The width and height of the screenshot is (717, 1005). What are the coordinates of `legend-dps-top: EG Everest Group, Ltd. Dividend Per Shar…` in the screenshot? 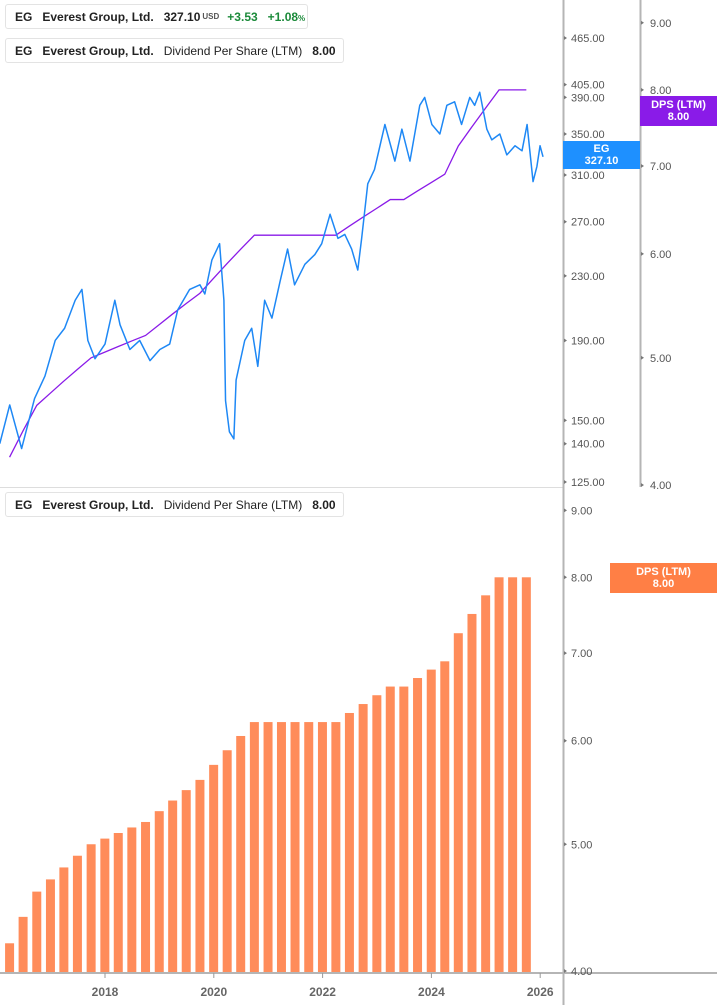 It's located at (174, 50).